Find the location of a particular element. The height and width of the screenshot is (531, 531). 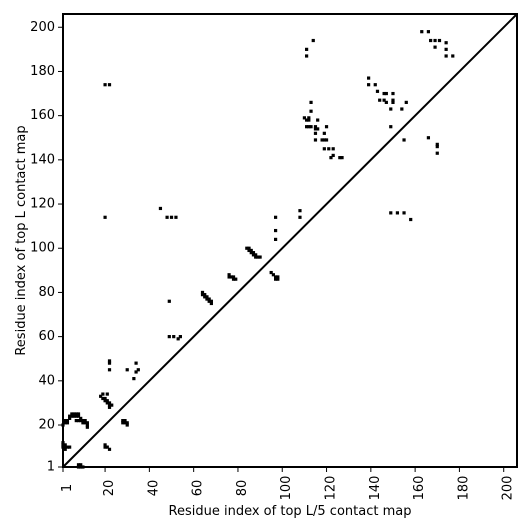

x-tick-label: 20 is located at coordinates (109, 488).